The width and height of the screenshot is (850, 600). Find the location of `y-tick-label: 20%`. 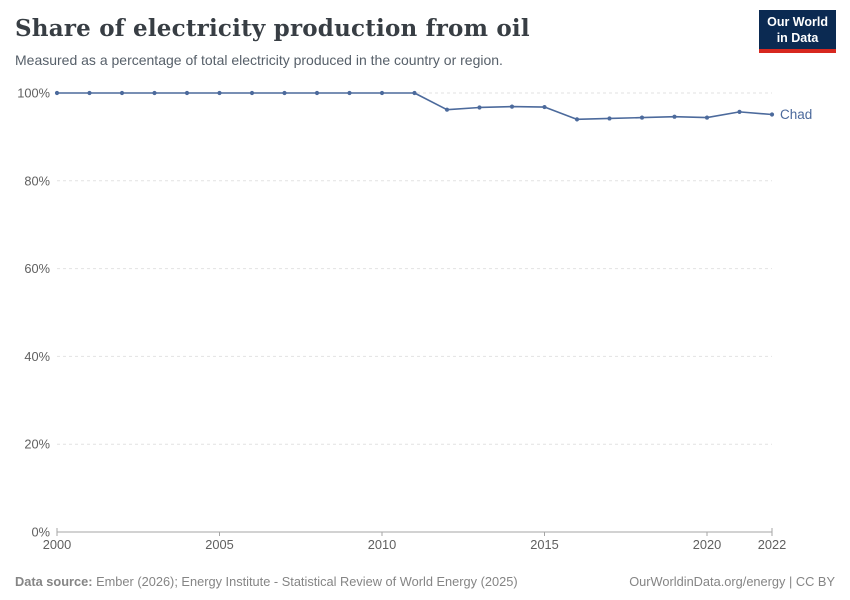

y-tick-label: 20% is located at coordinates (37, 444).